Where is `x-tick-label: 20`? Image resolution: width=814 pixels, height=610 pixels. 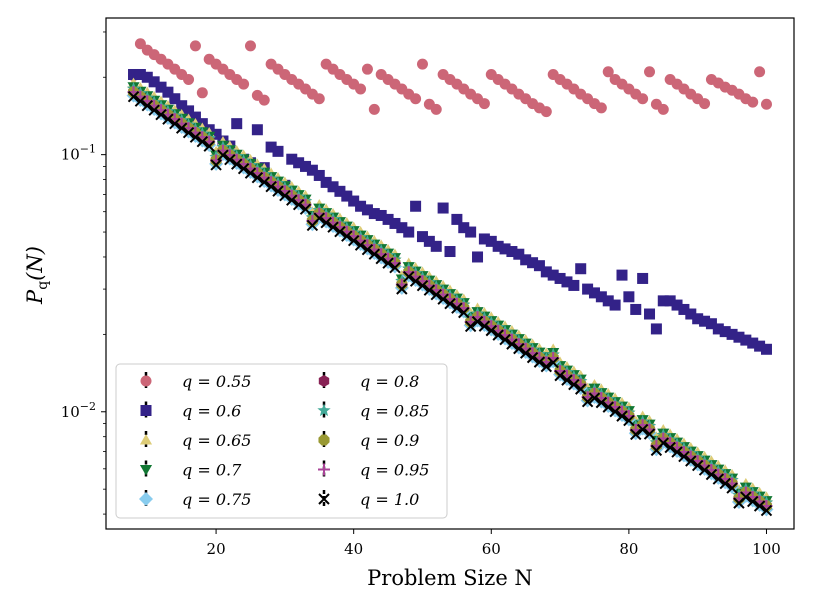
x-tick-label: 20 is located at coordinates (216, 549).